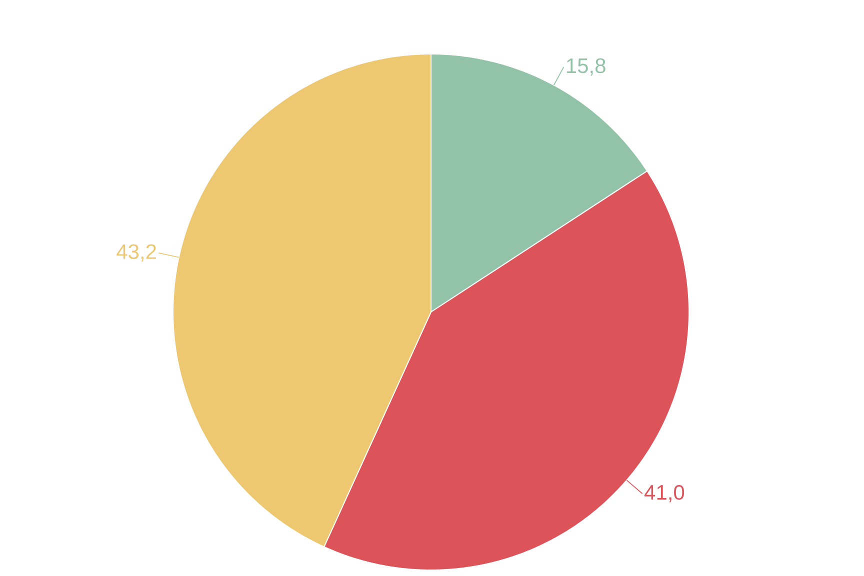 This screenshot has height=576, width=864. I want to click on data-label: 41,0, so click(664, 493).